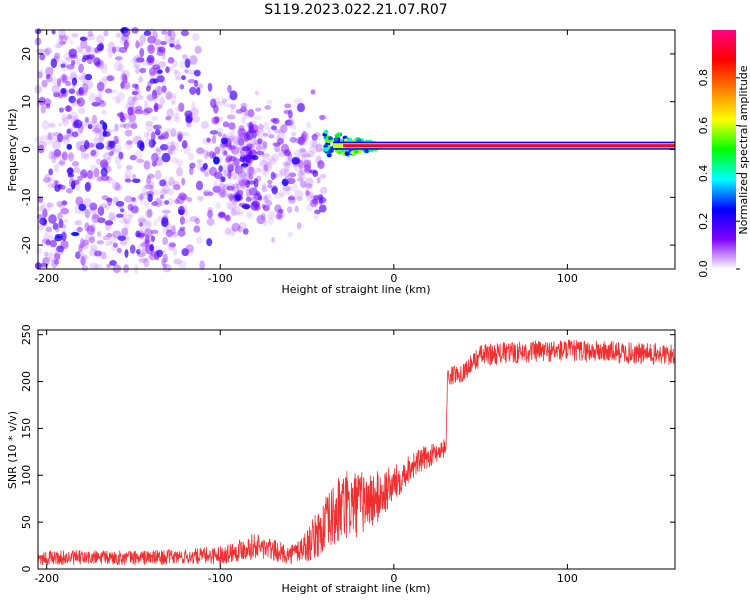 This screenshot has width=750, height=600. I want to click on x-tick-label: -100, so click(220, 278).